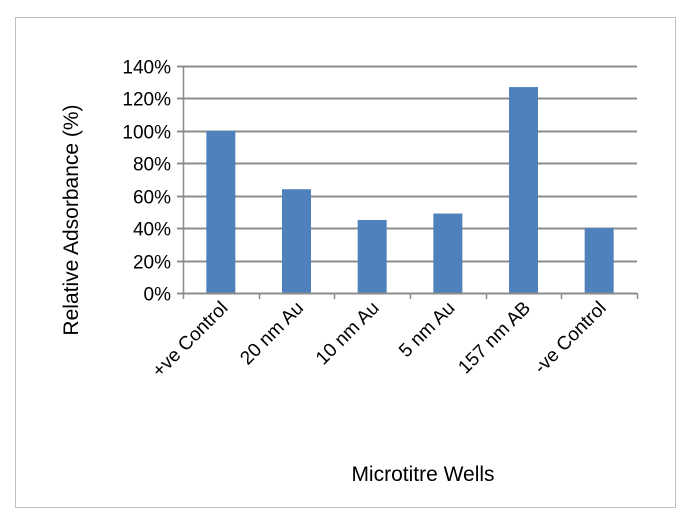 Image resolution: width=677 pixels, height=509 pixels. Describe the element at coordinates (422, 474) in the screenshot. I see `x-axis-title: Microtitre Wells` at that location.